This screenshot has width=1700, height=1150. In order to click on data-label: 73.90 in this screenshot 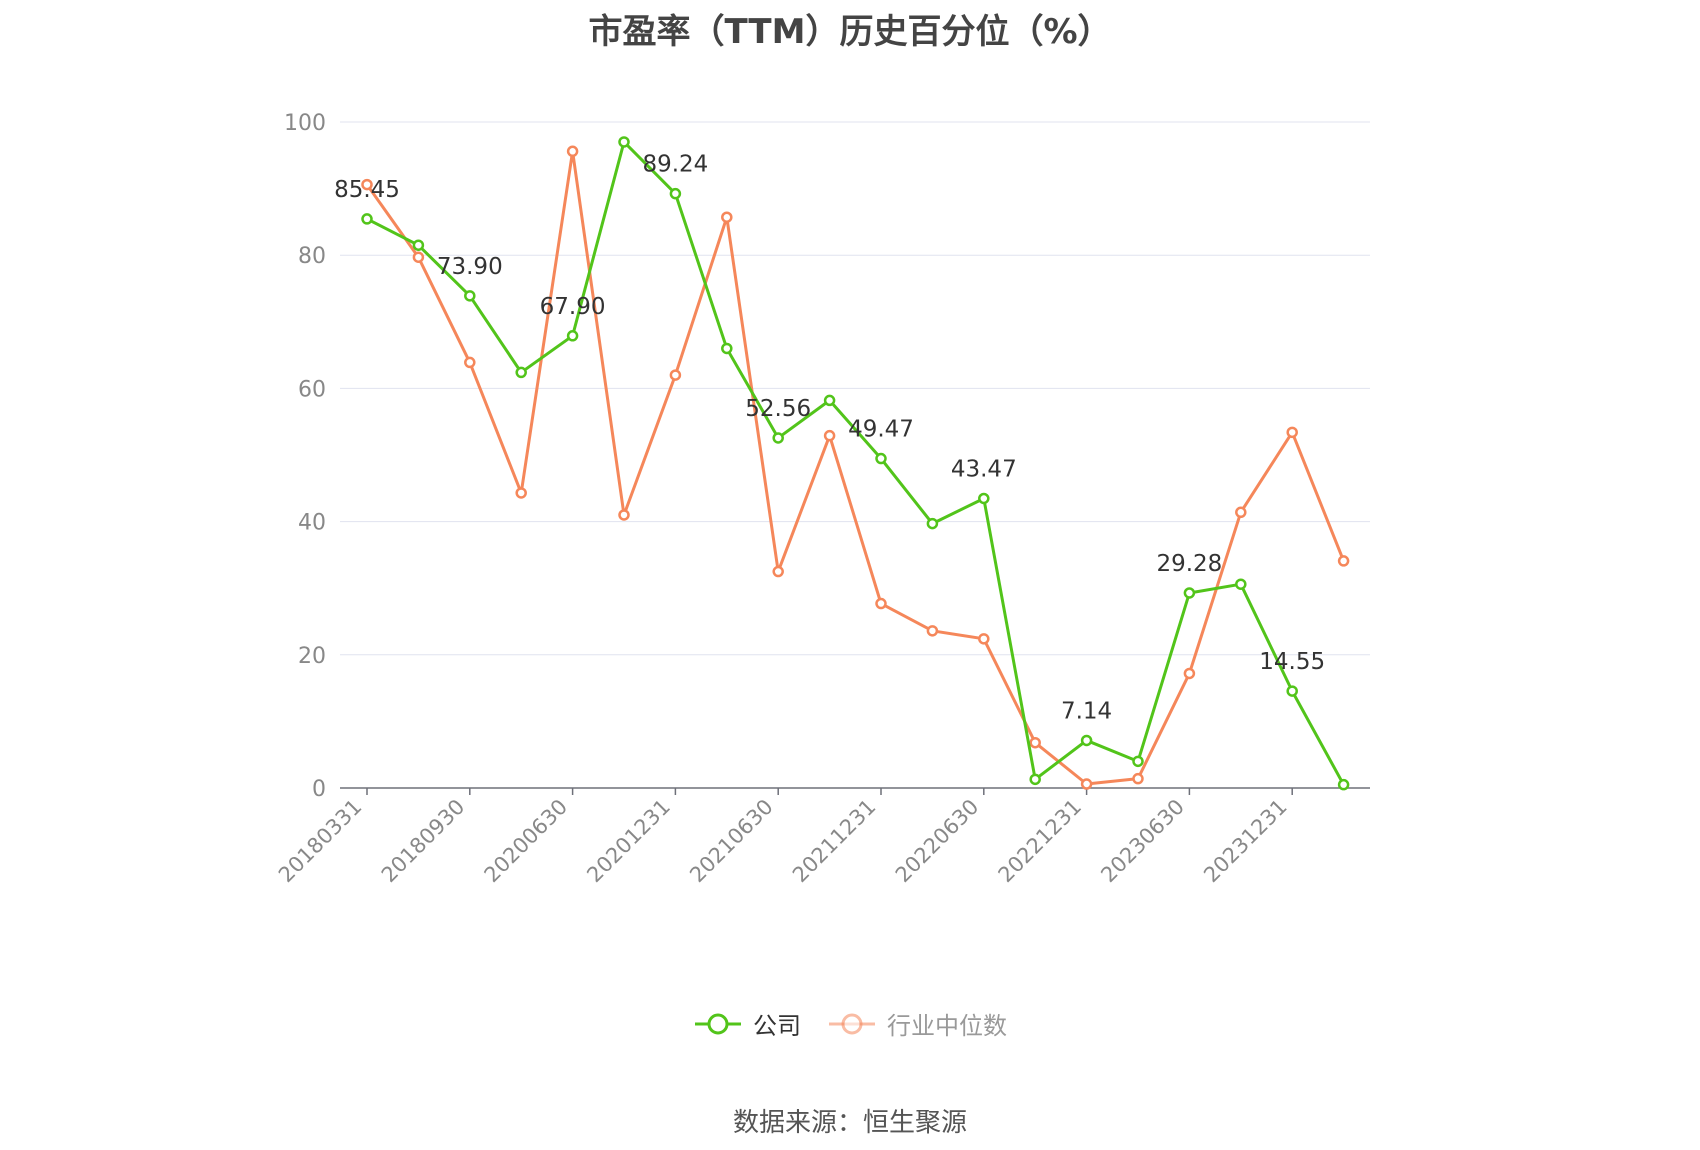, I will do `click(470, 267)`.